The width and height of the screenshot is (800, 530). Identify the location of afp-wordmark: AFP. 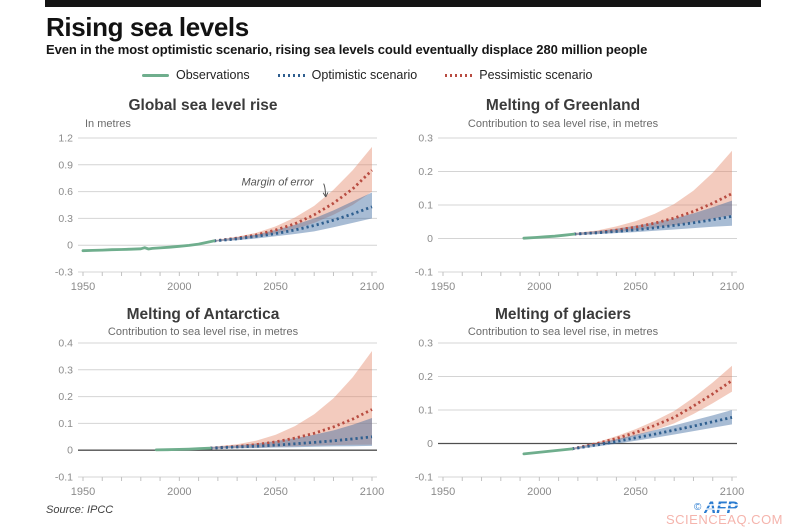
(727, 507).